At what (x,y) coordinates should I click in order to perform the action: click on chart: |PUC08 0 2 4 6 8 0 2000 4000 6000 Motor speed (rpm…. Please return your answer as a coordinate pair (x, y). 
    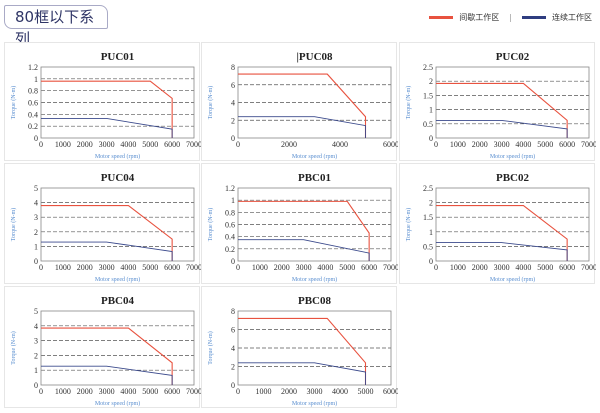
    Looking at the image, I should click on (302, 105).